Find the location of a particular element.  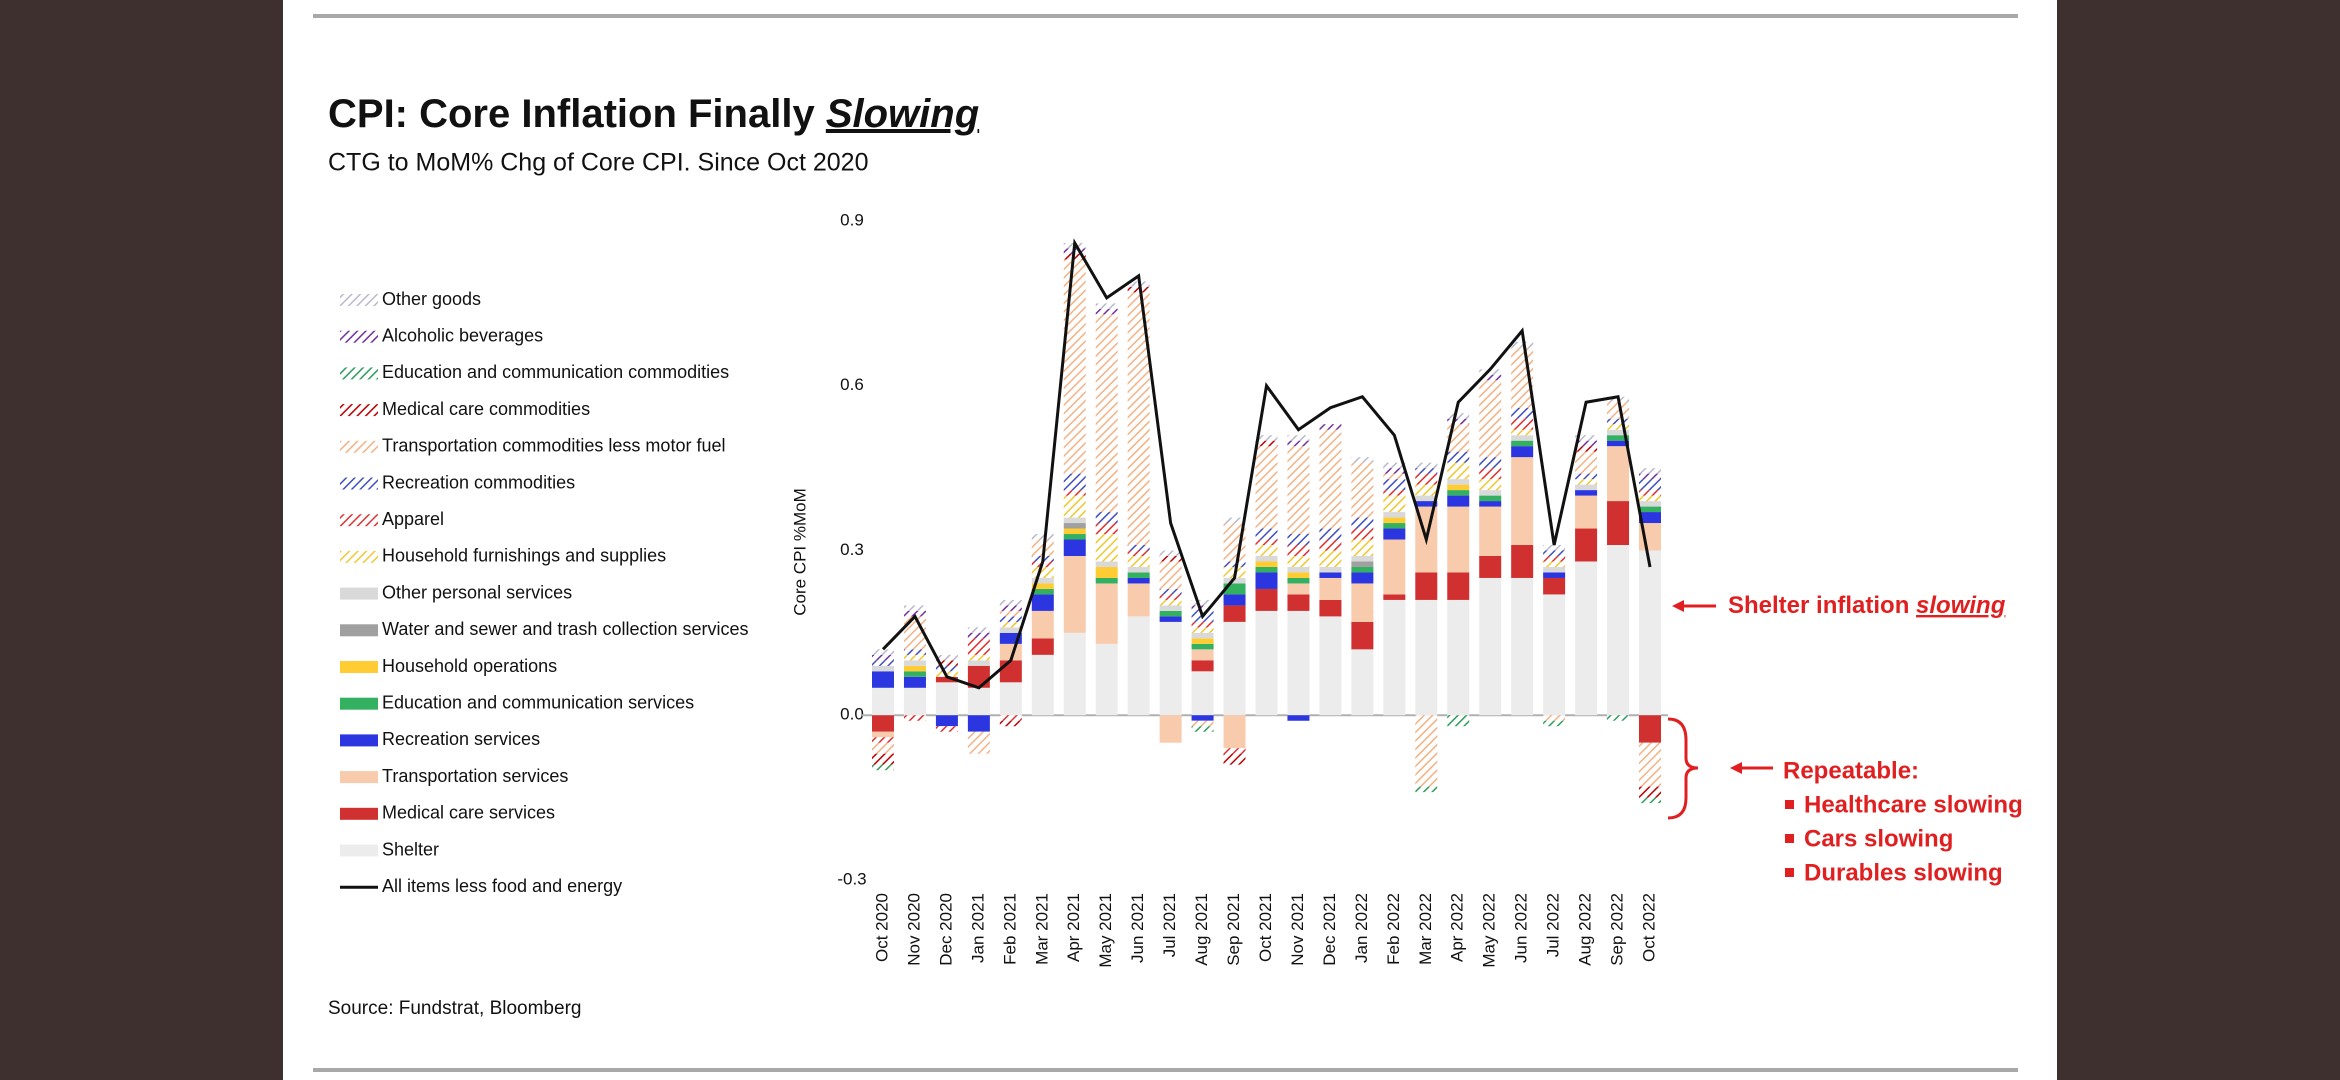

x-tick-label: Aug 2022 is located at coordinates (1585, 929).